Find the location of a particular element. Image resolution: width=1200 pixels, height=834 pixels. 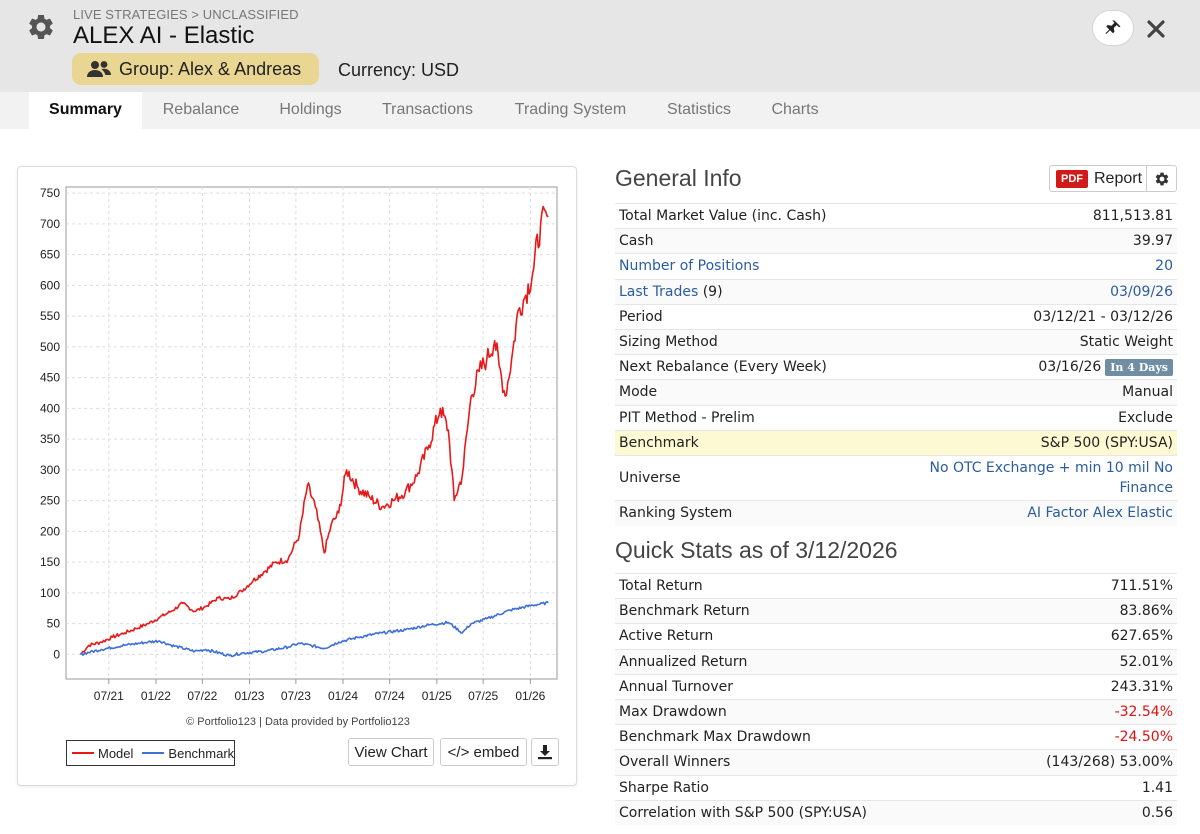

stat-value: -24.50% is located at coordinates (1080, 737).